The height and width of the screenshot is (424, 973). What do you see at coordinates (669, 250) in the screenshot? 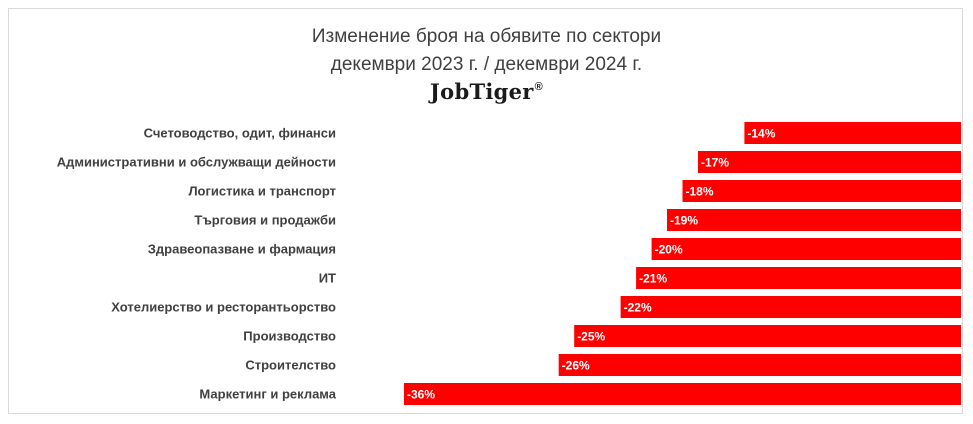
I see `data-label: -20%` at bounding box center [669, 250].